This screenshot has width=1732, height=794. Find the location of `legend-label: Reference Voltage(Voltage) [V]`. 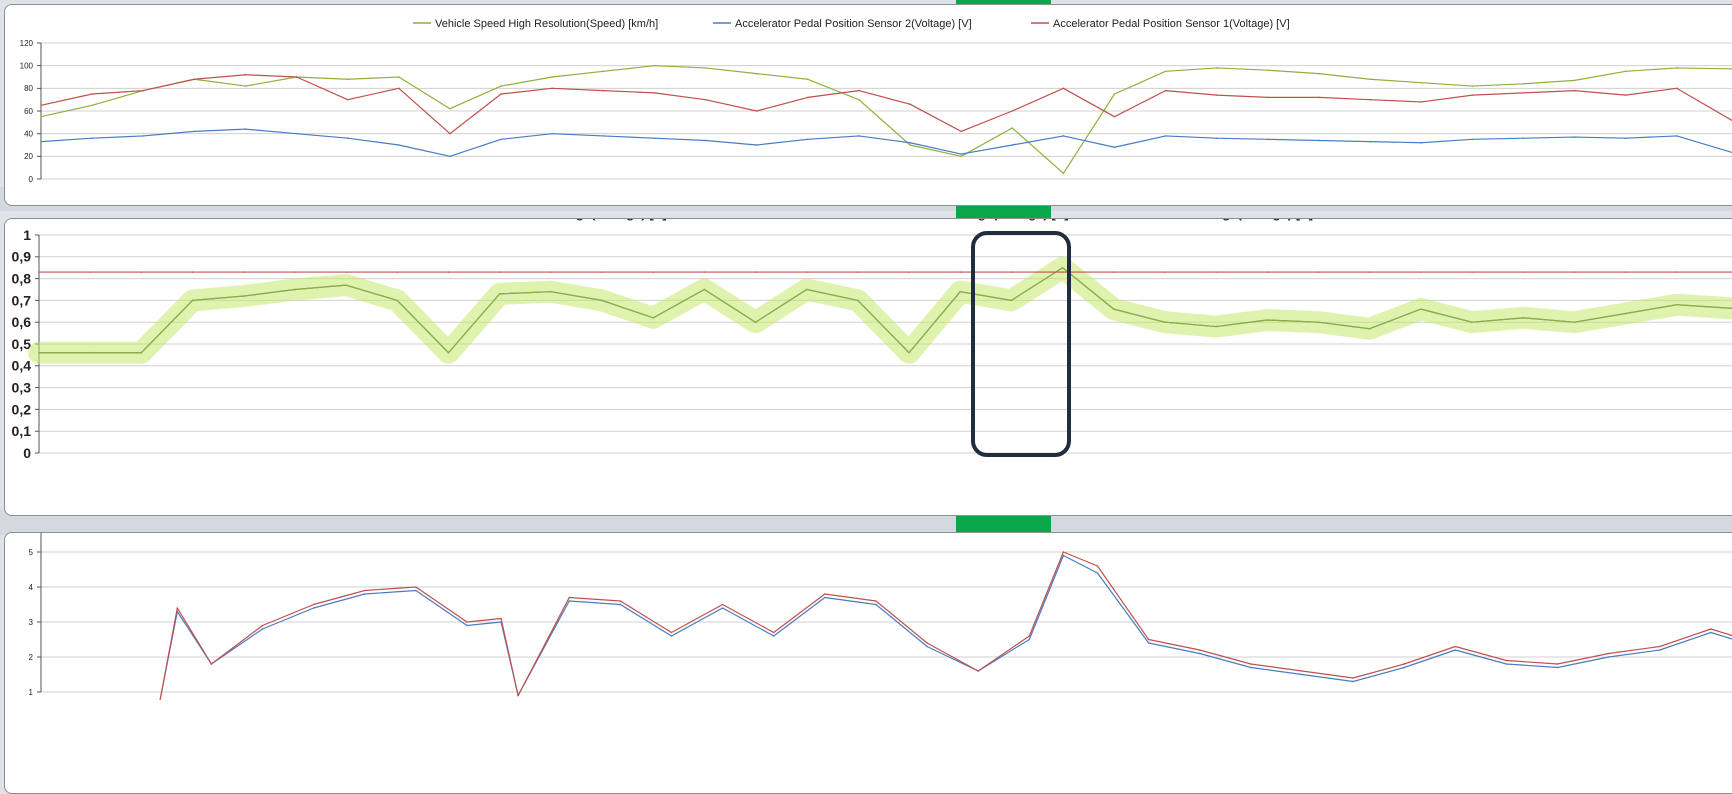

legend-label: Reference Voltage(Voltage) [V] is located at coordinates (1219, 220).